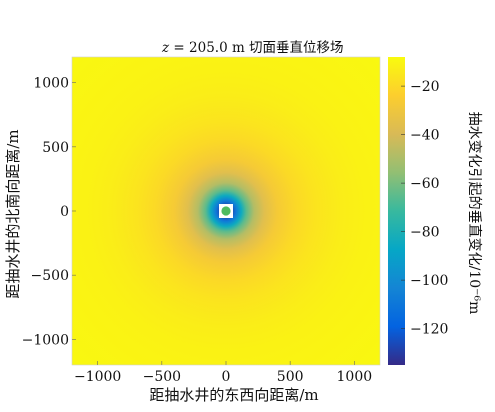  What do you see at coordinates (45, 340) in the screenshot?
I see `y-tick-label: −1000` at bounding box center [45, 340].